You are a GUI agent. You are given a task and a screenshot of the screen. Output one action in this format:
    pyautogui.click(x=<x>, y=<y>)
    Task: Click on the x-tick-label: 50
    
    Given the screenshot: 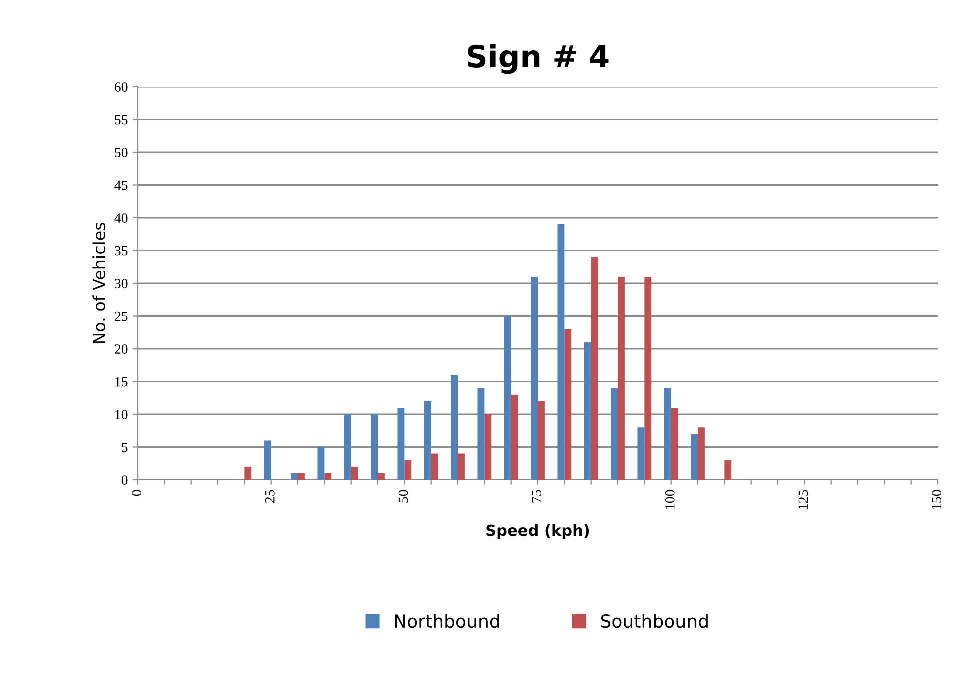 What is the action you would take?
    pyautogui.click(x=403, y=496)
    